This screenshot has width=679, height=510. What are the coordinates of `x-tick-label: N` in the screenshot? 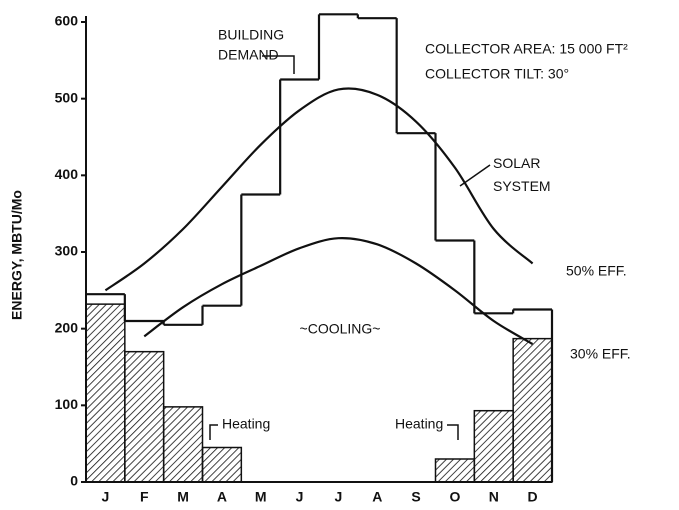 It's located at (494, 497).